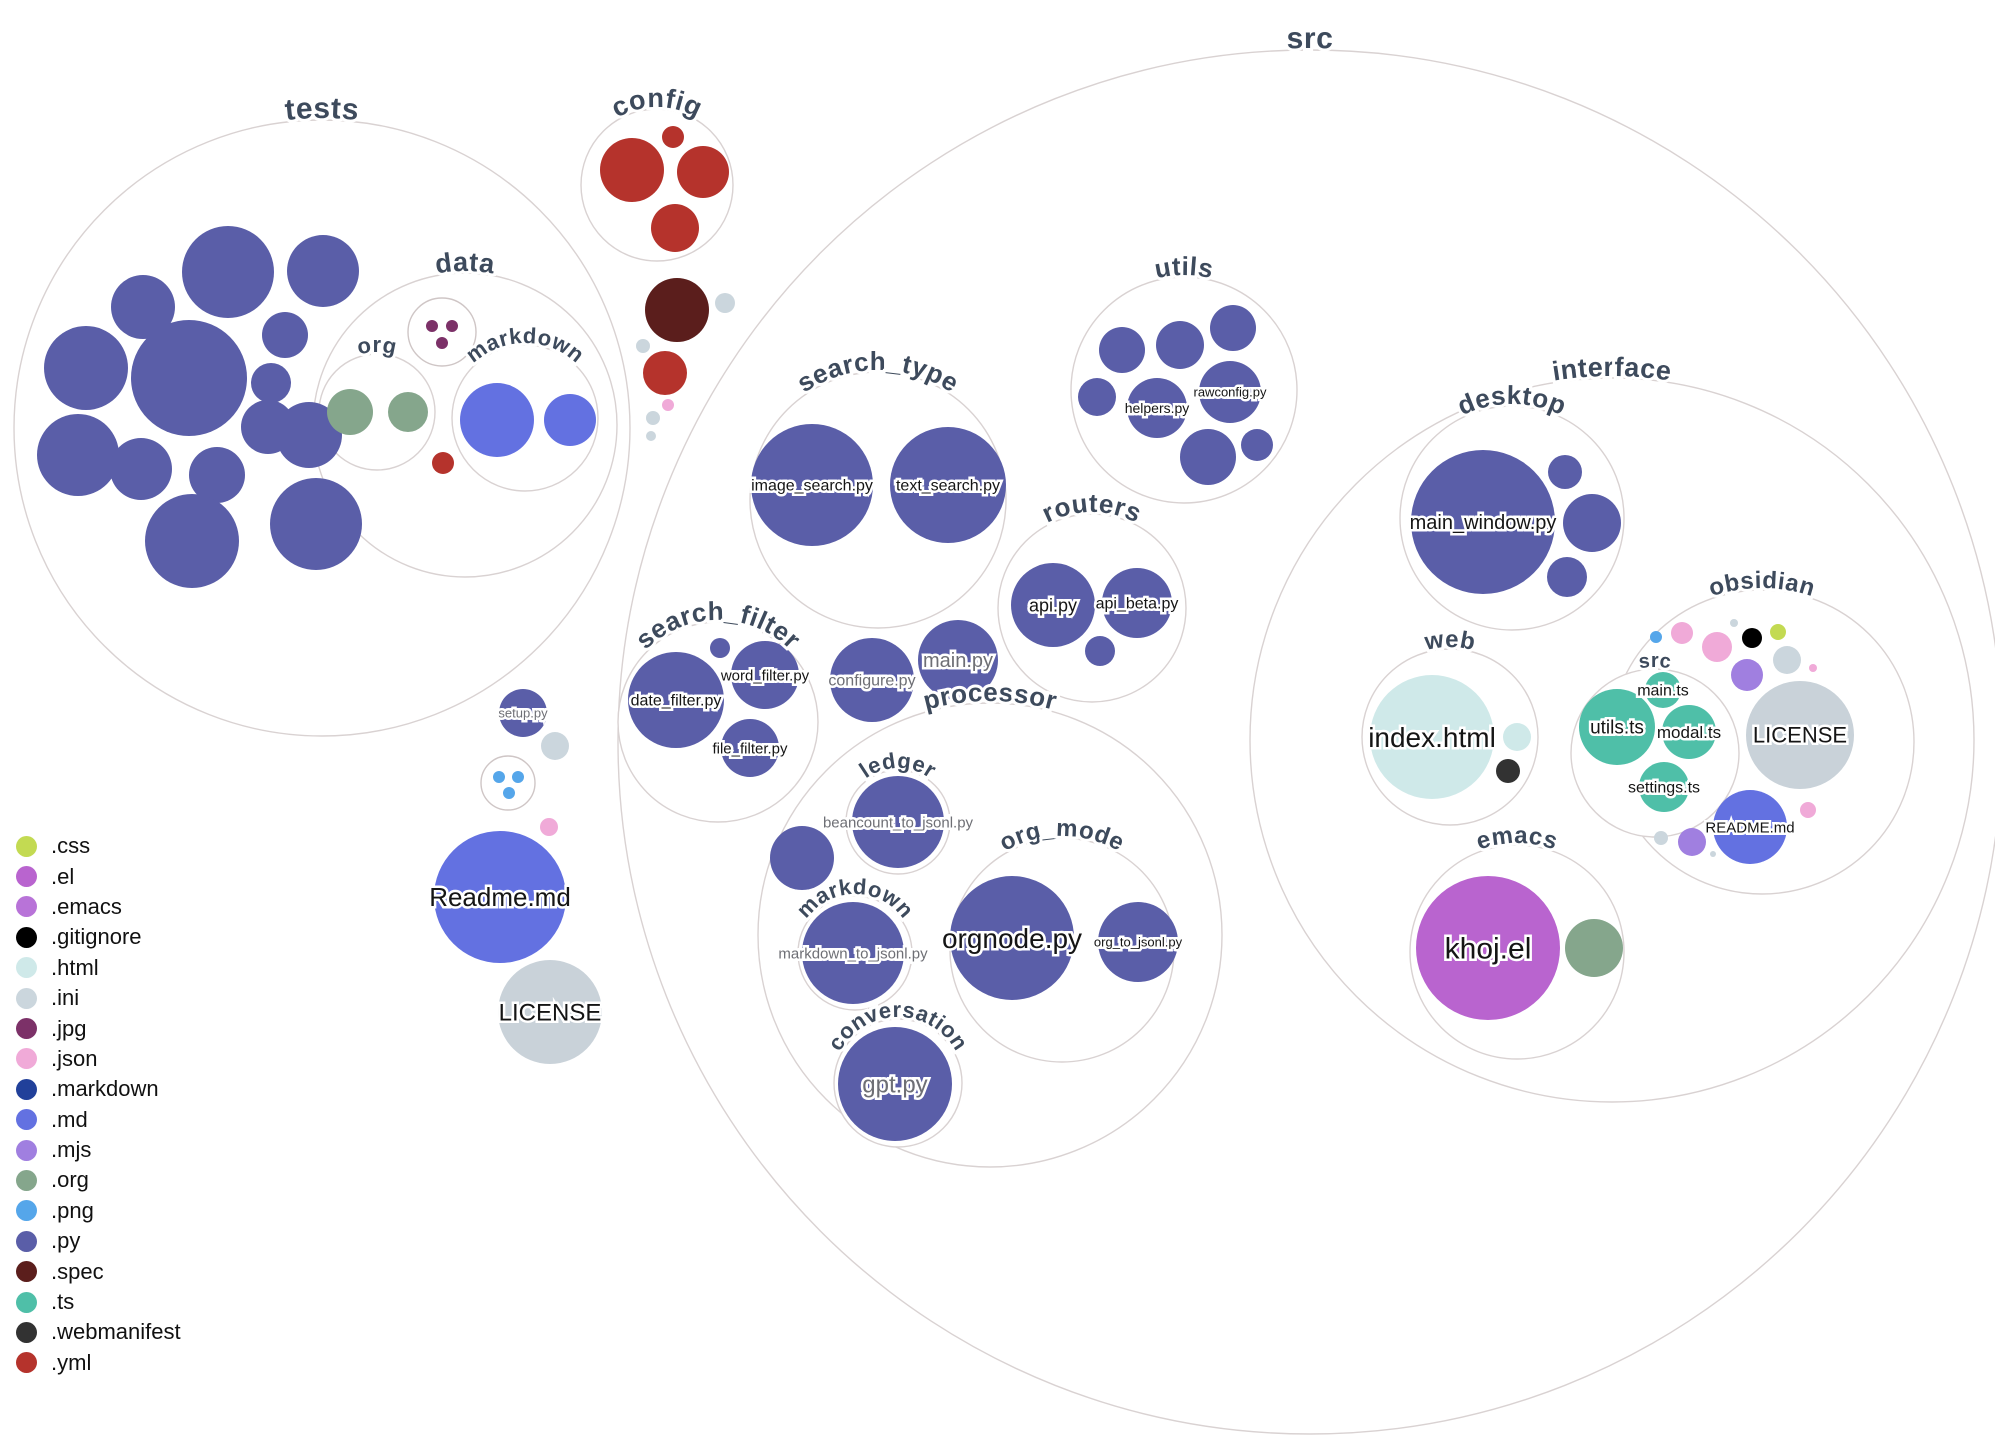 This screenshot has width=1995, height=1451. What do you see at coordinates (958, 660) in the screenshot?
I see `file-circle-main.py` at bounding box center [958, 660].